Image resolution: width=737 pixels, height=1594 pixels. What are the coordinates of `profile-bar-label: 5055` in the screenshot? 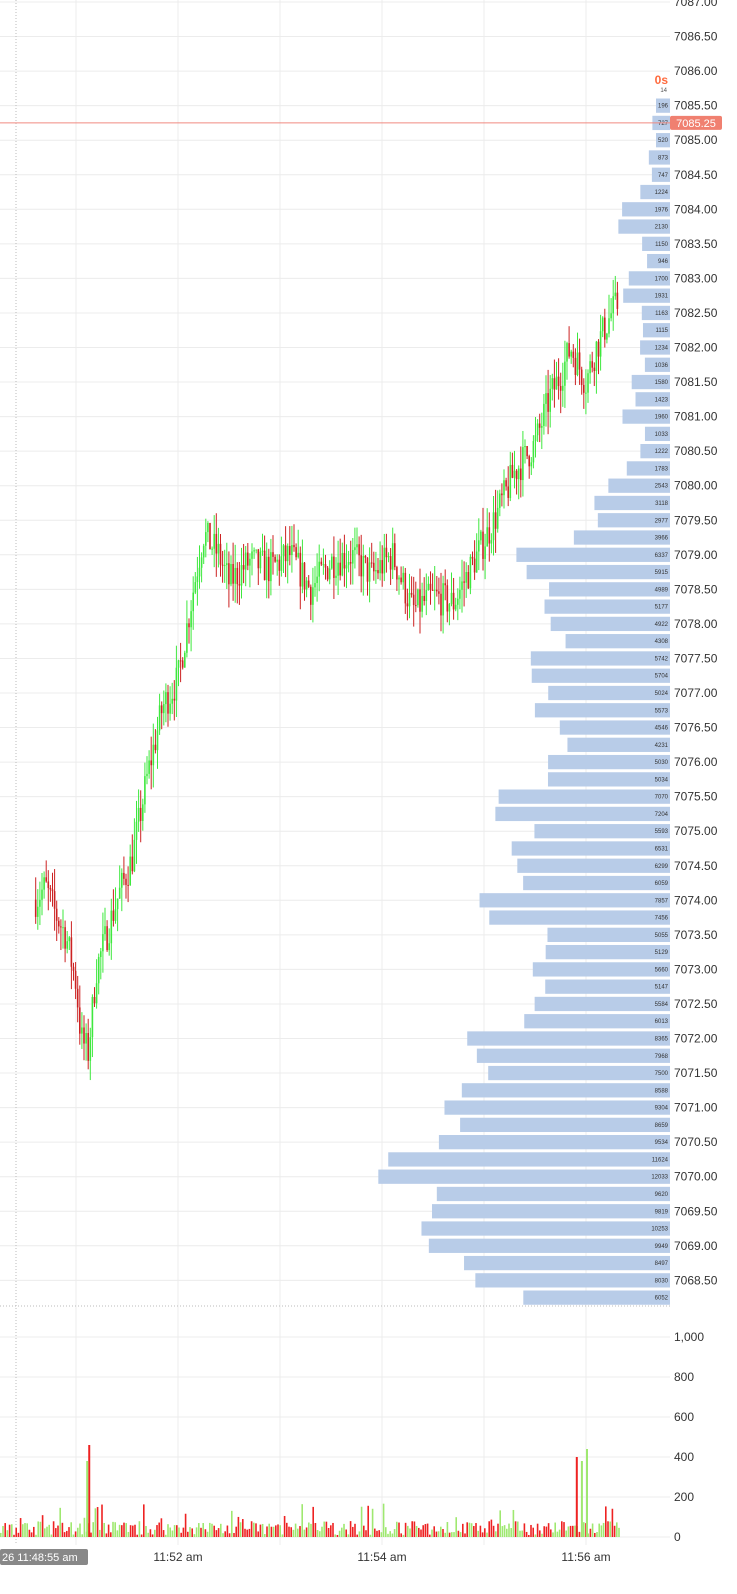 It's located at (662, 936).